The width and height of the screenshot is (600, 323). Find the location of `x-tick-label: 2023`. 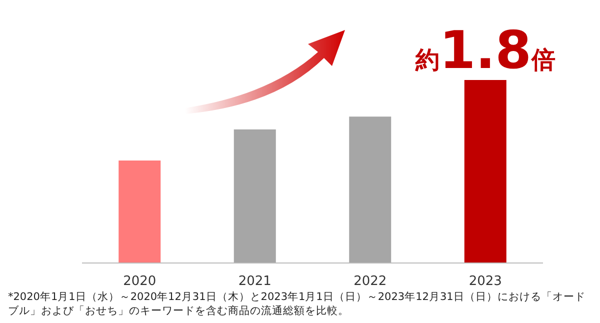

x-tick-label: 2023 is located at coordinates (485, 281).